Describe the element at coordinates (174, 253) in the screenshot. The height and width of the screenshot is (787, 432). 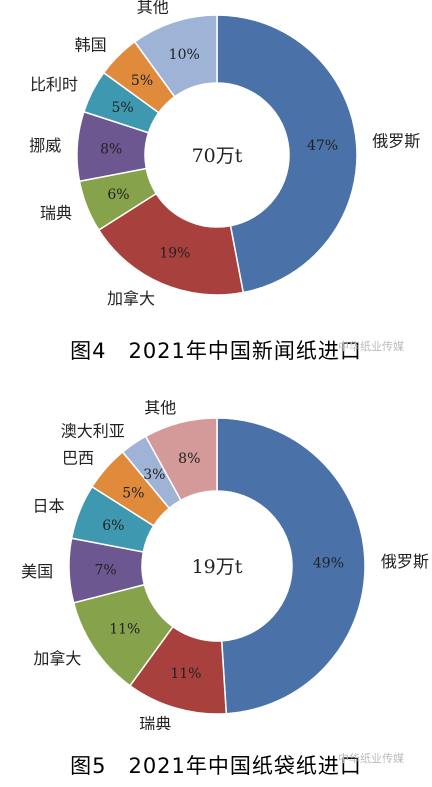
I see `slice-percent-label: 19%` at that location.